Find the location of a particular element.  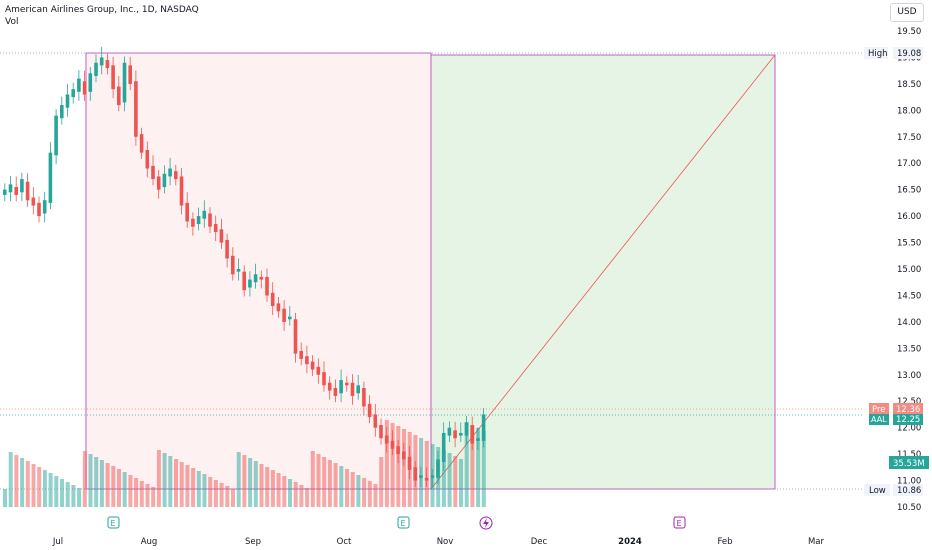

price-tick: 10.50 is located at coordinates (909, 508).